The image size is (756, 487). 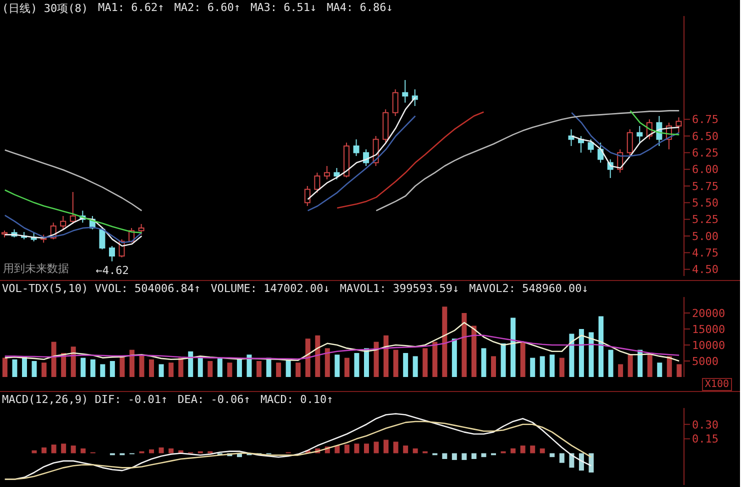 I want to click on annotation: ←4.62, so click(x=112, y=271).